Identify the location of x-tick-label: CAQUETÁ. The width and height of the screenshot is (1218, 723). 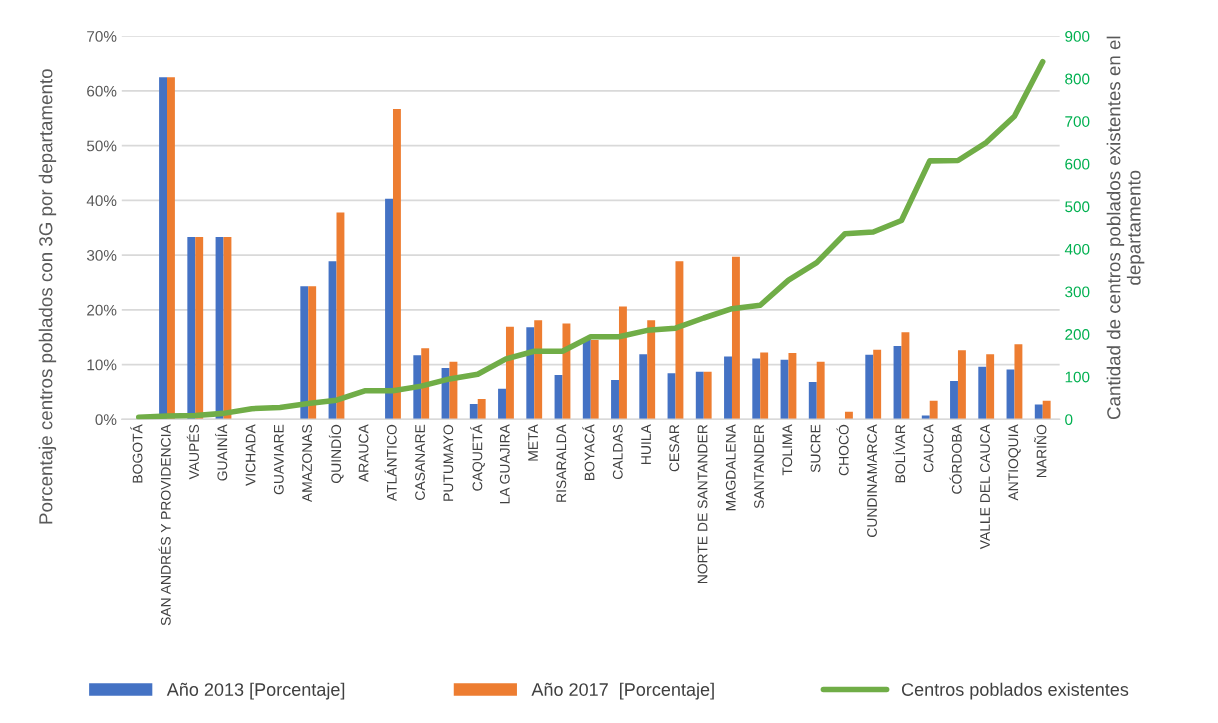
(477, 457).